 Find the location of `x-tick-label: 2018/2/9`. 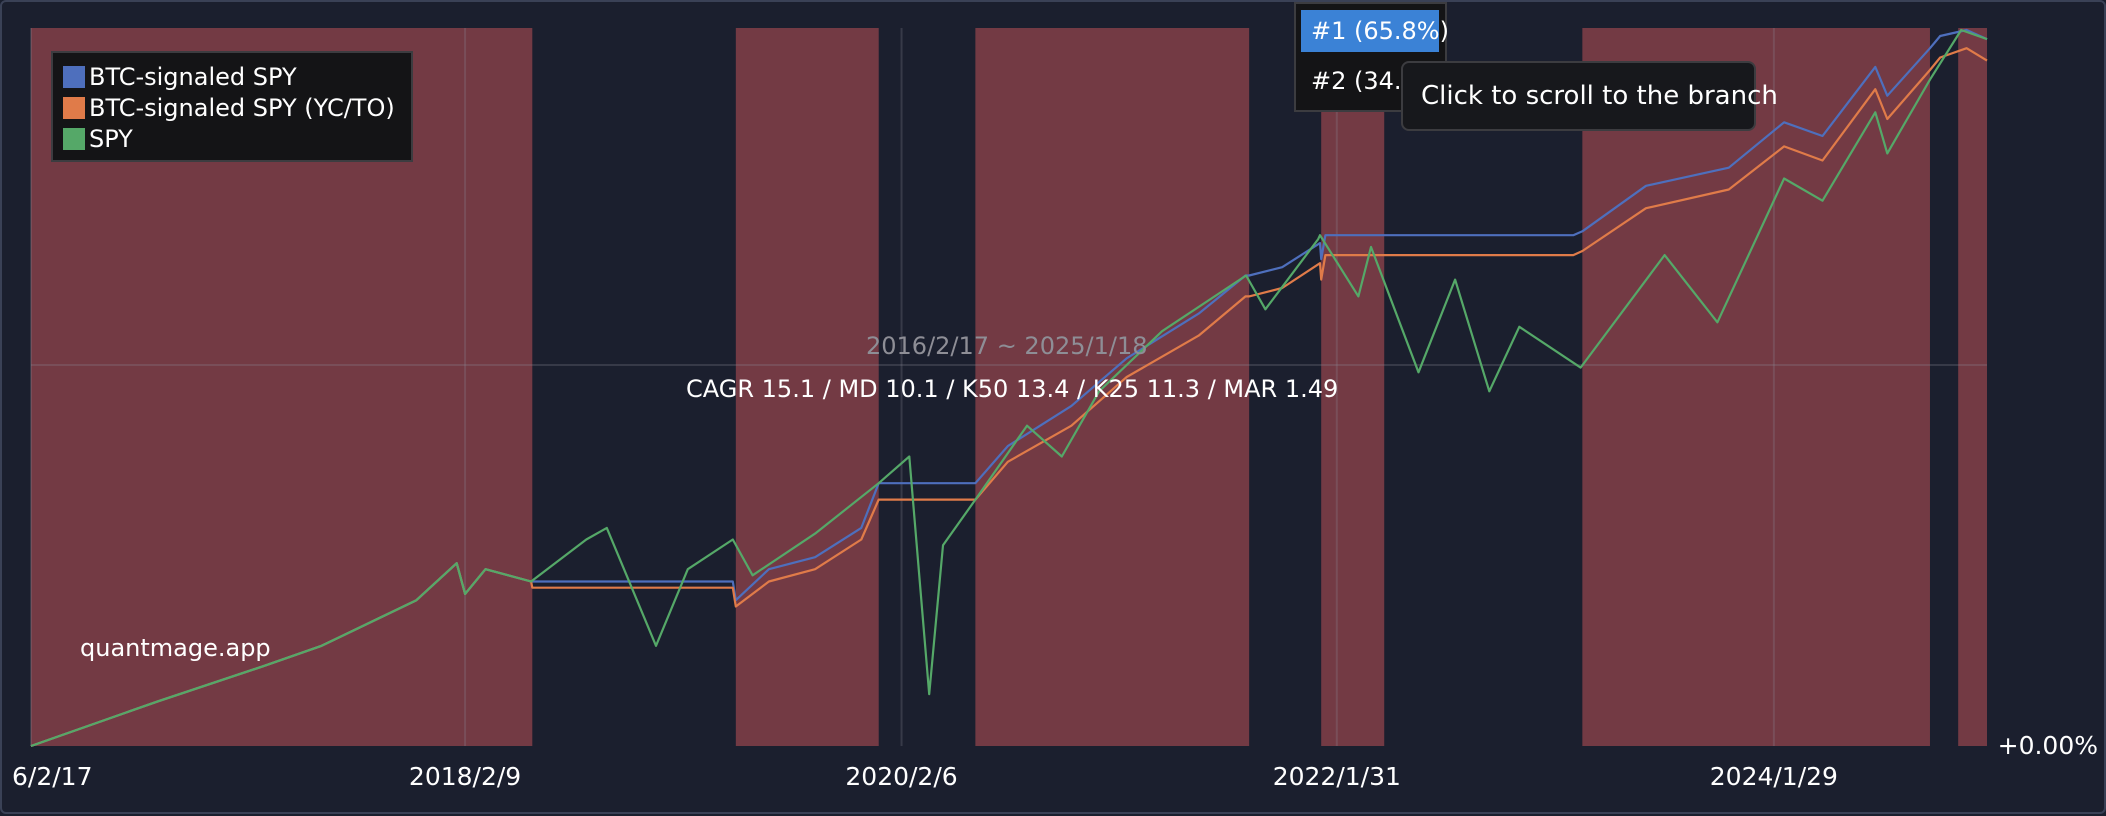

x-tick-label: 2018/2/9 is located at coordinates (465, 776).